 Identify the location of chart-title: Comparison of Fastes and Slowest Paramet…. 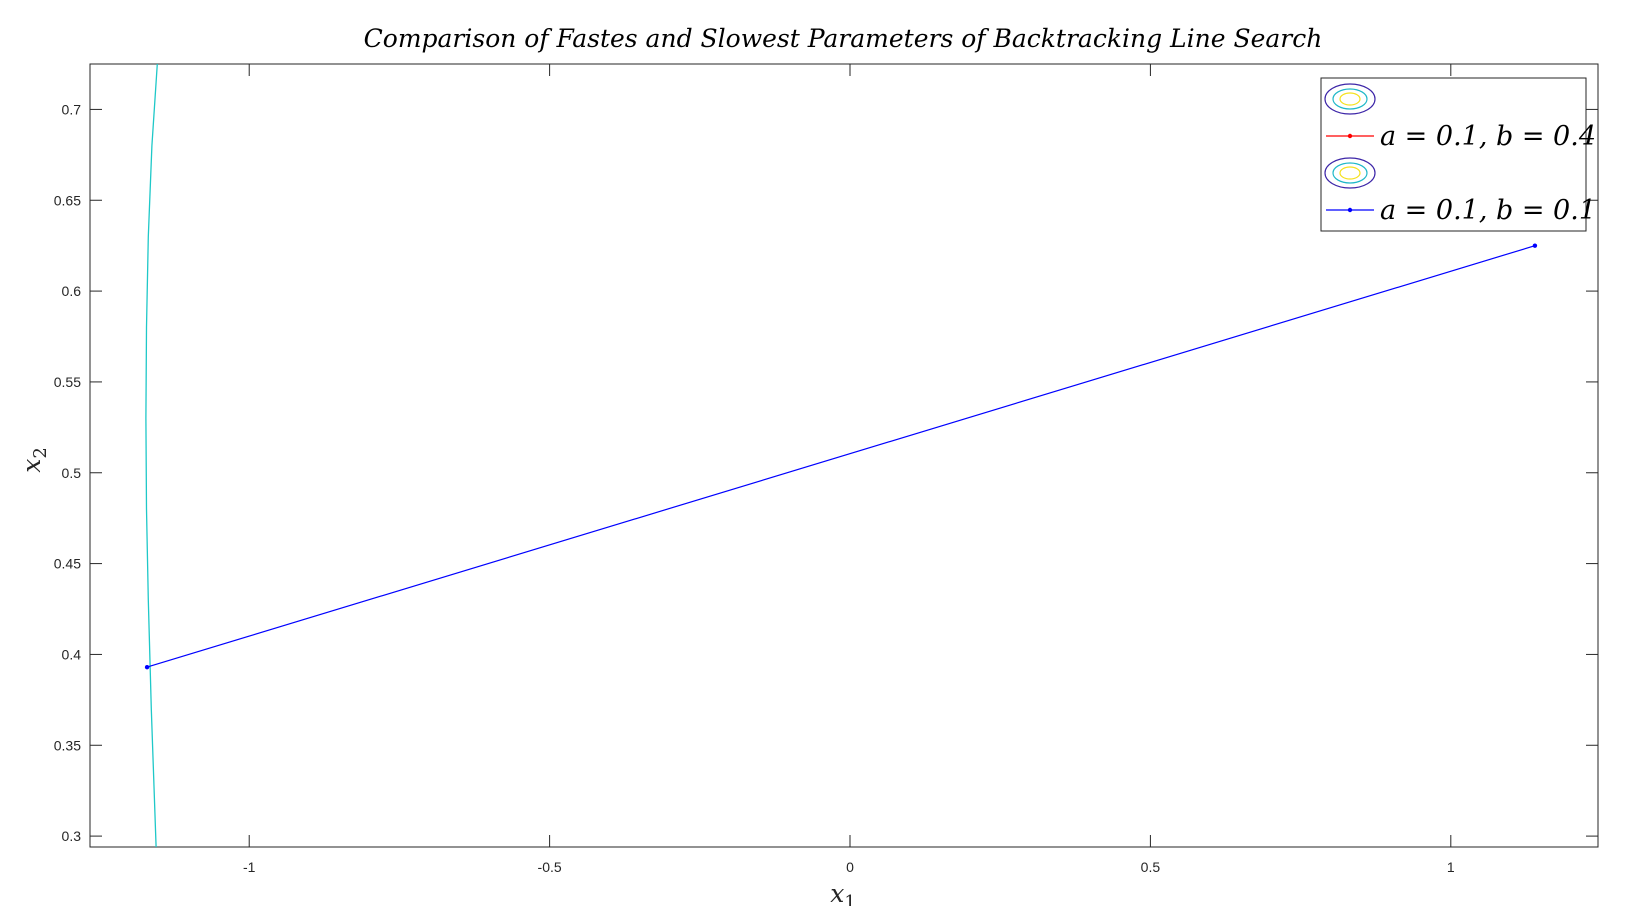
(843, 38).